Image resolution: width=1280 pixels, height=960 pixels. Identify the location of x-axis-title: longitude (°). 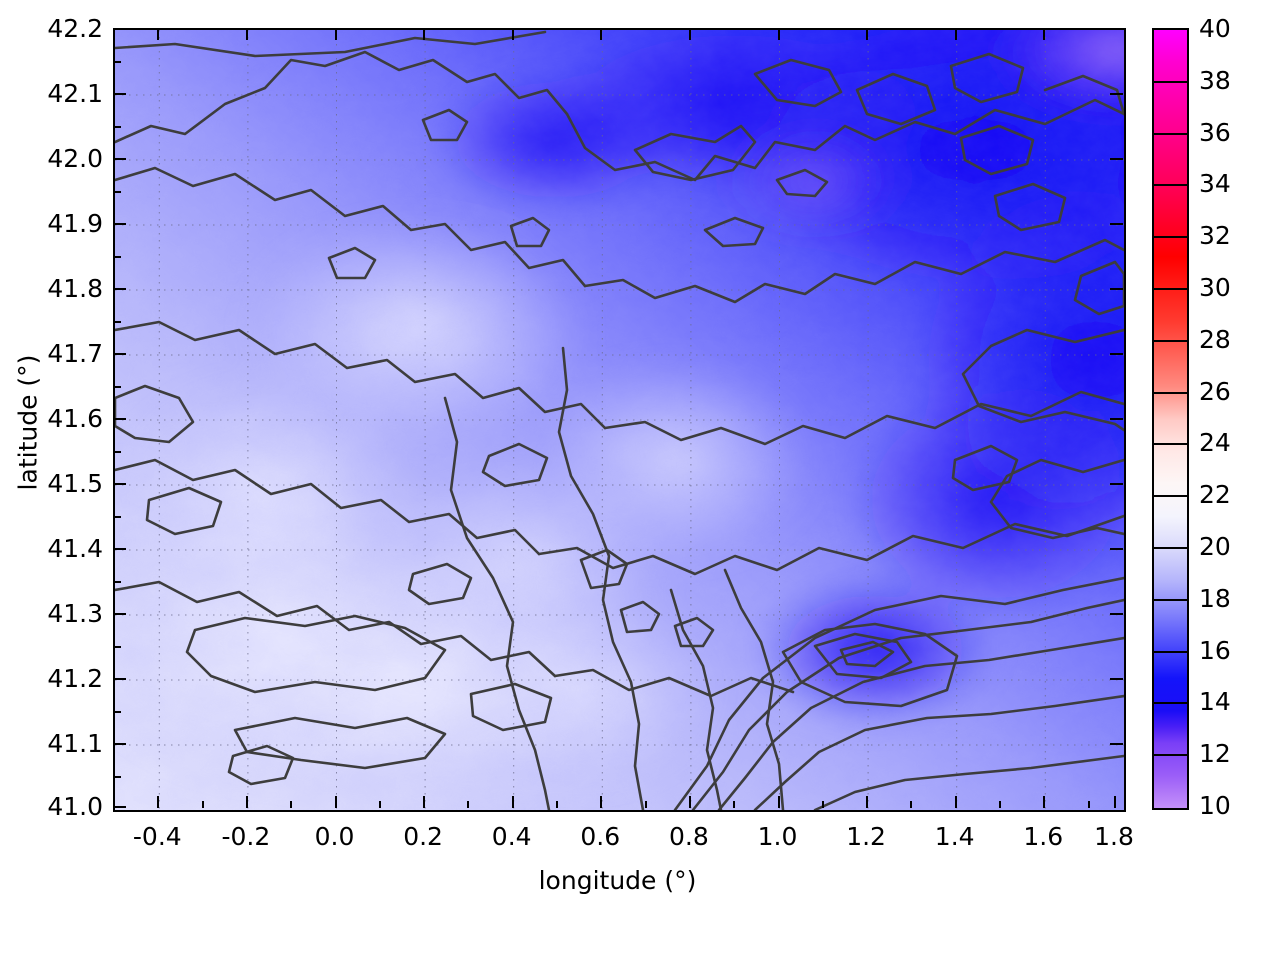
(617, 880).